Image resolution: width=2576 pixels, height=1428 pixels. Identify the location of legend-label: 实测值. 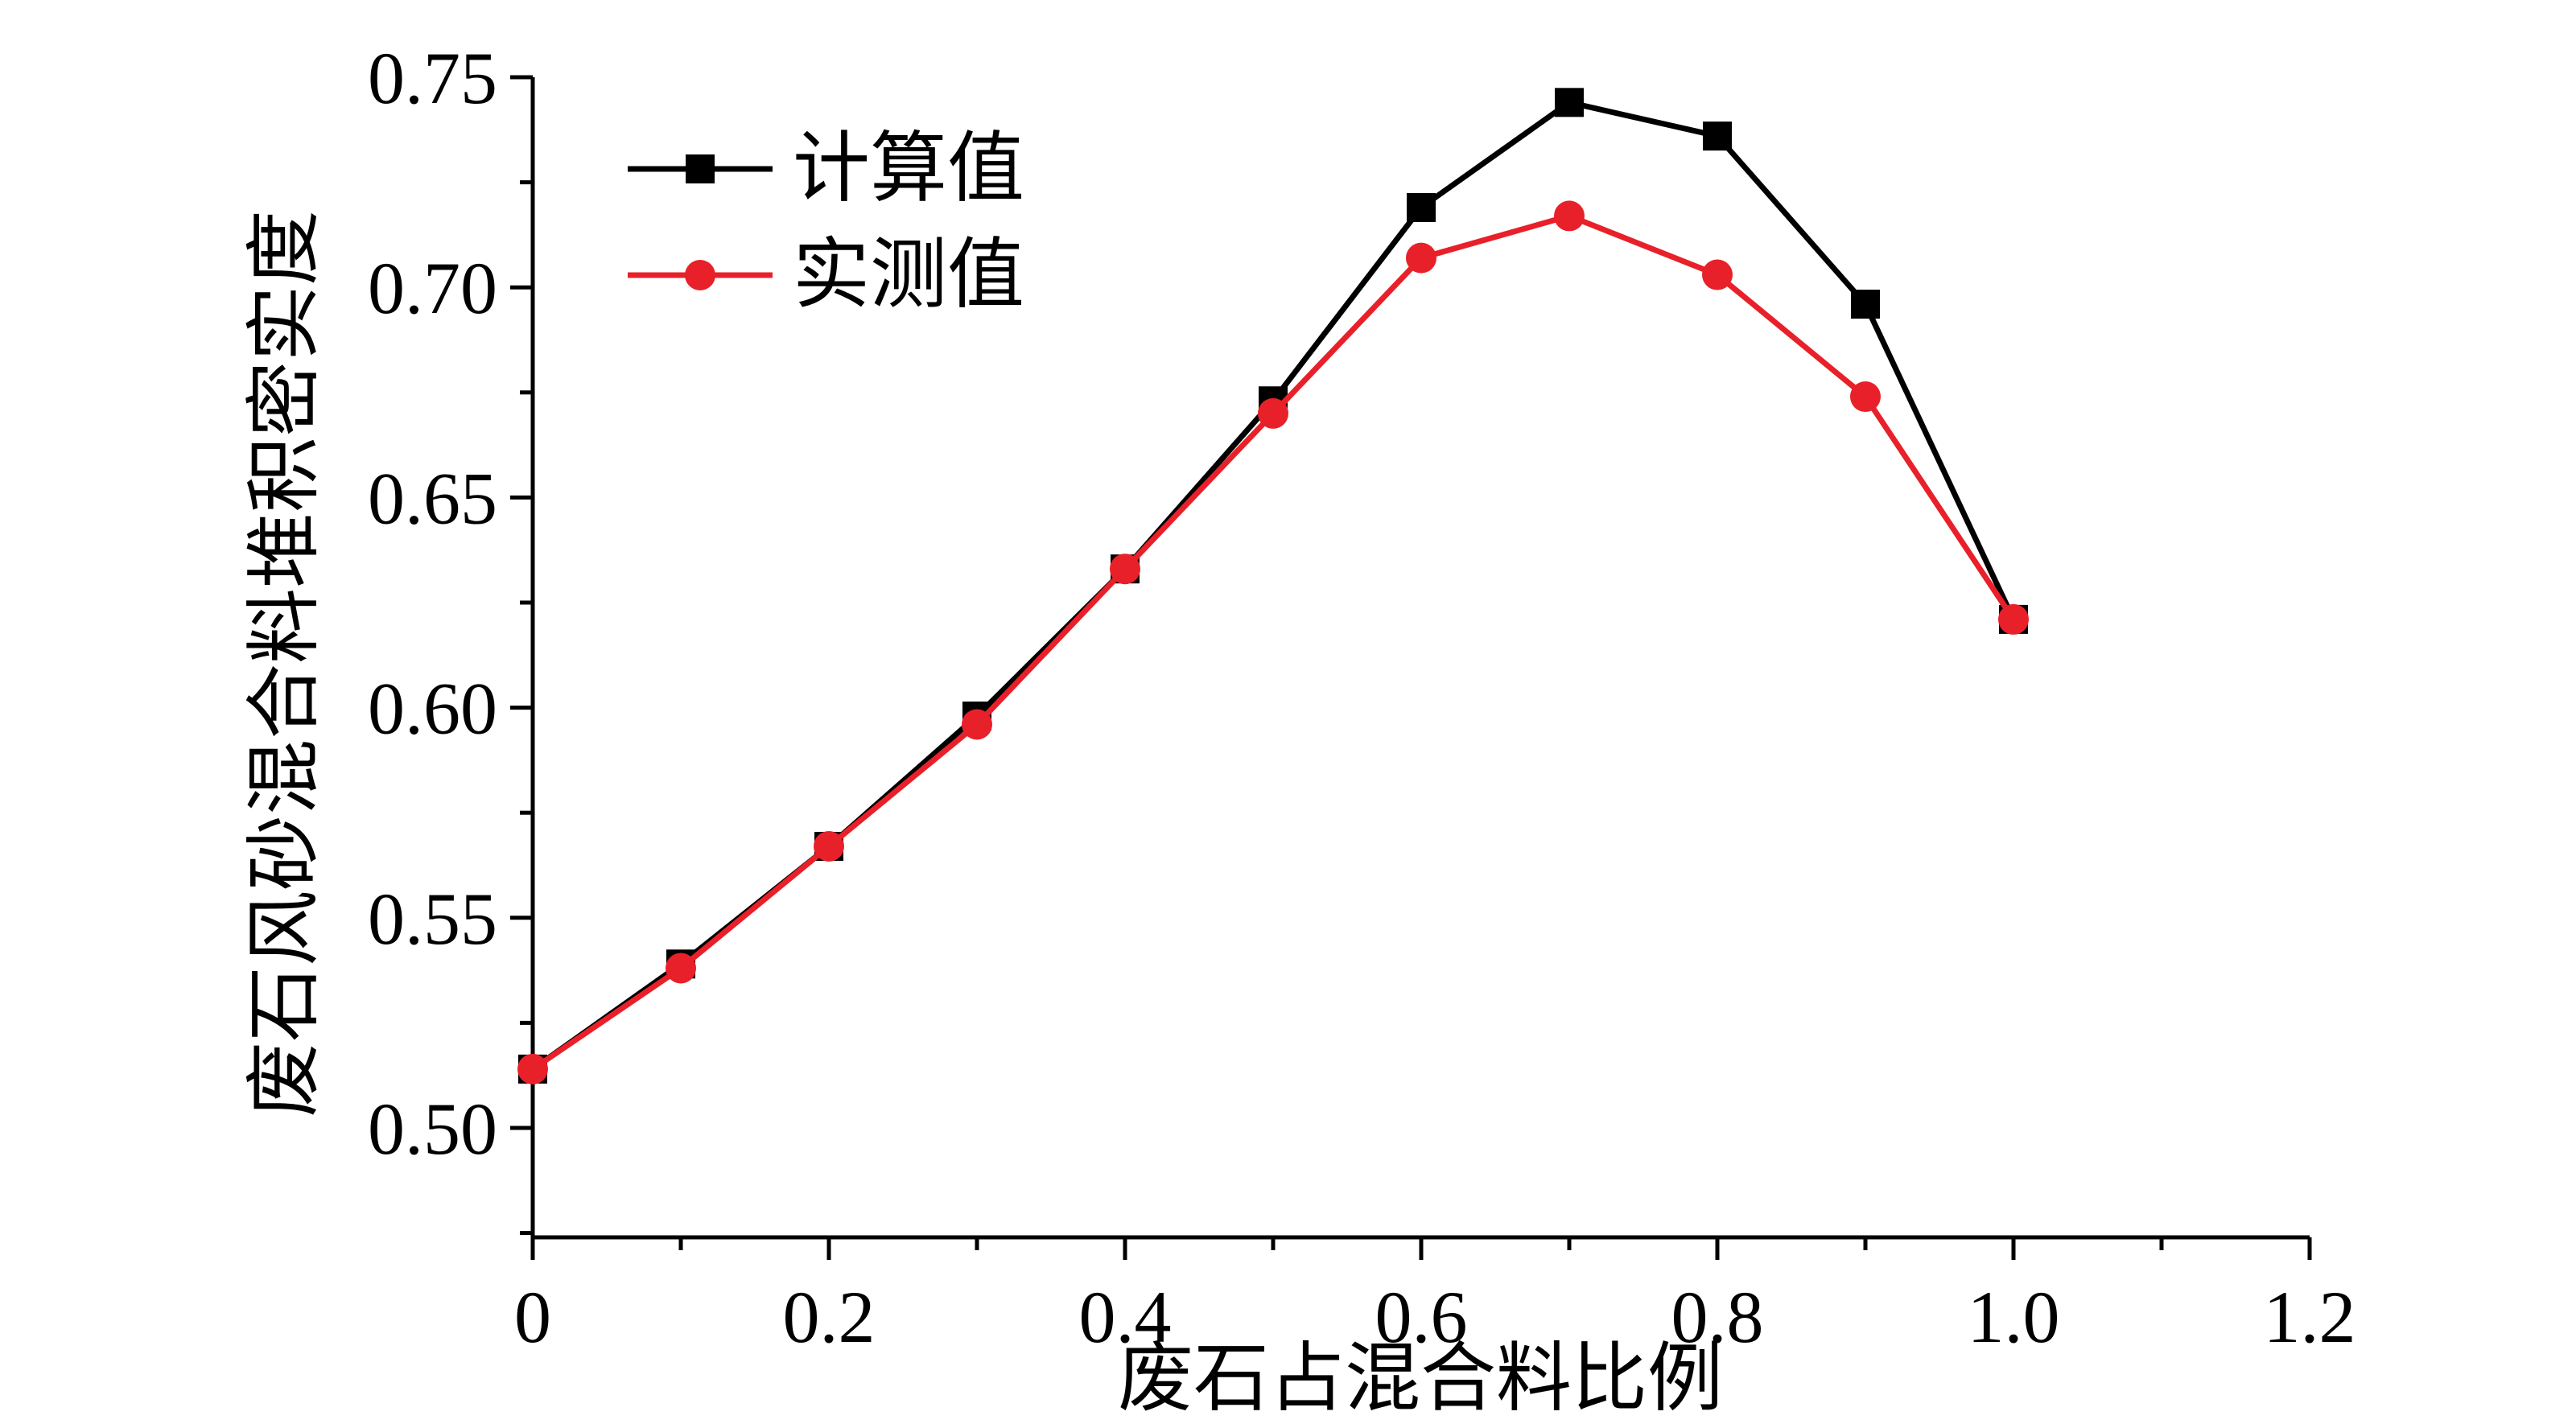
(908, 275).